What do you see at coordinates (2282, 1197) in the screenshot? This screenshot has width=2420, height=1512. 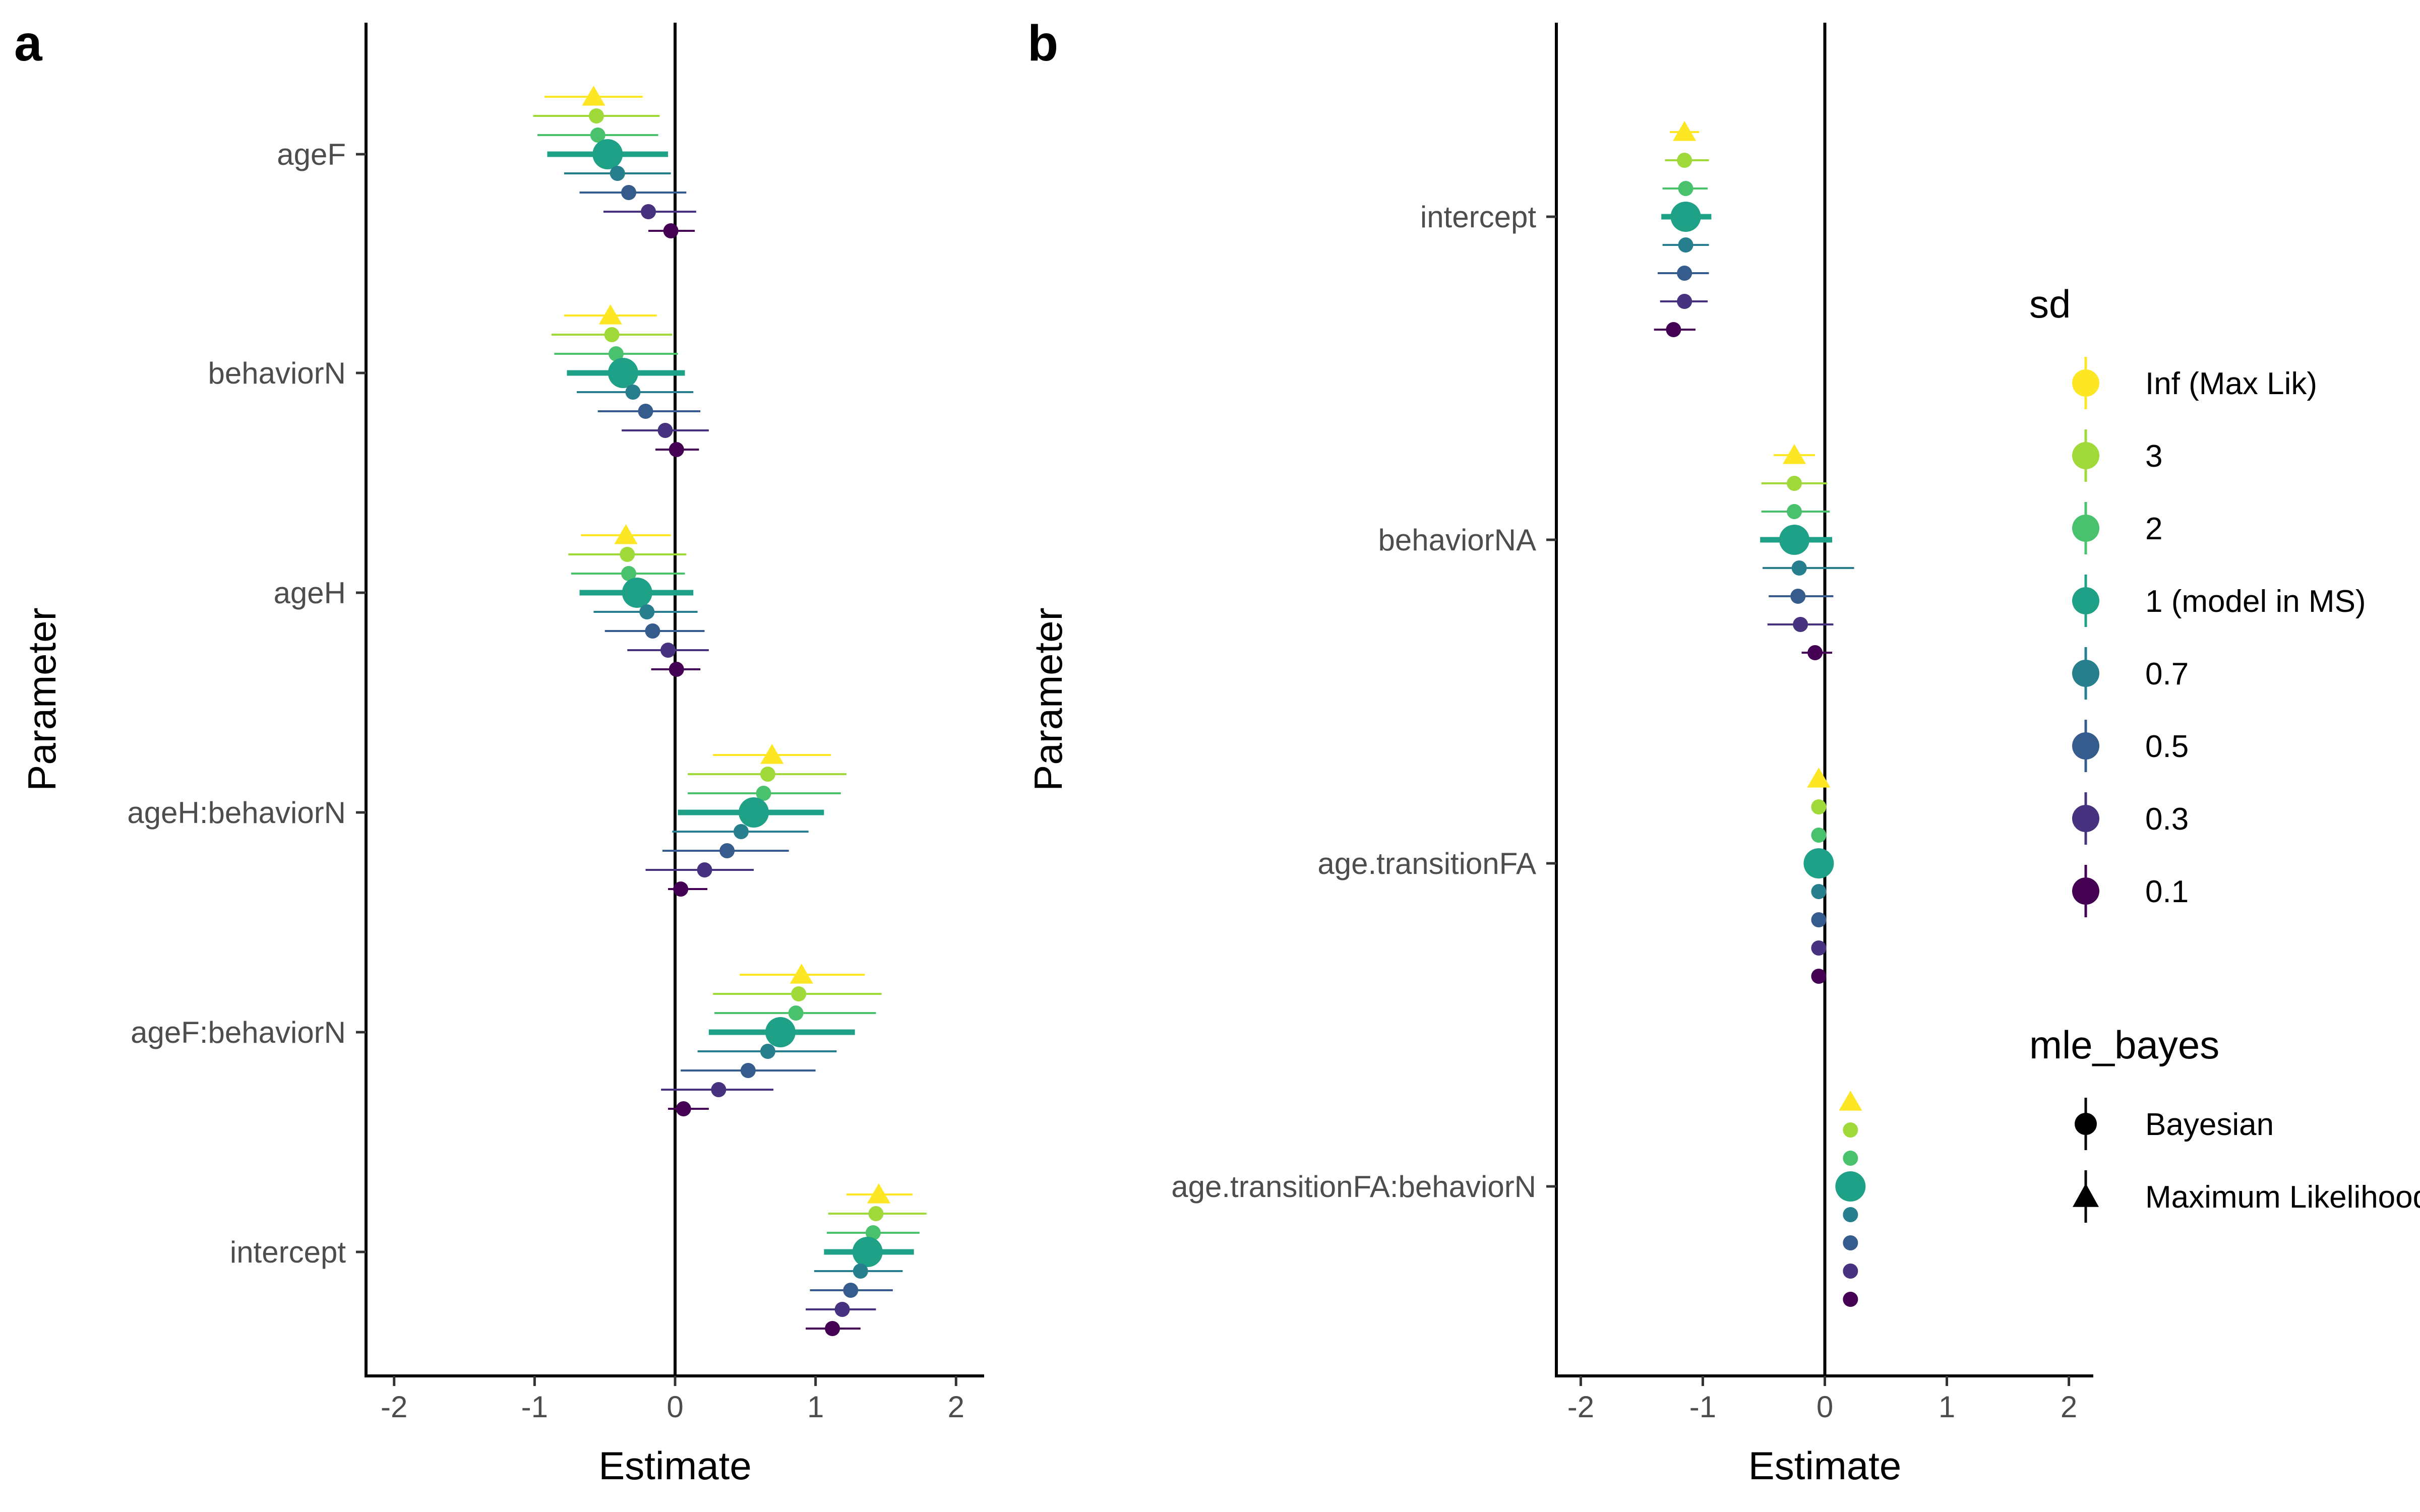 I see `legend-shape-label: Maximum Likelihood` at bounding box center [2282, 1197].